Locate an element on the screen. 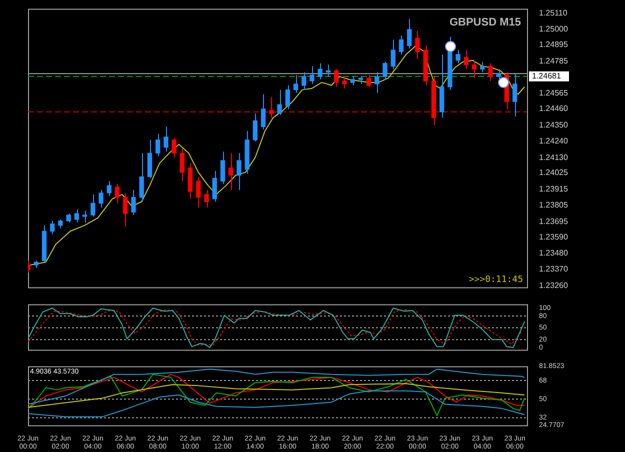  y-tick-label: 1.24025 is located at coordinates (553, 173).